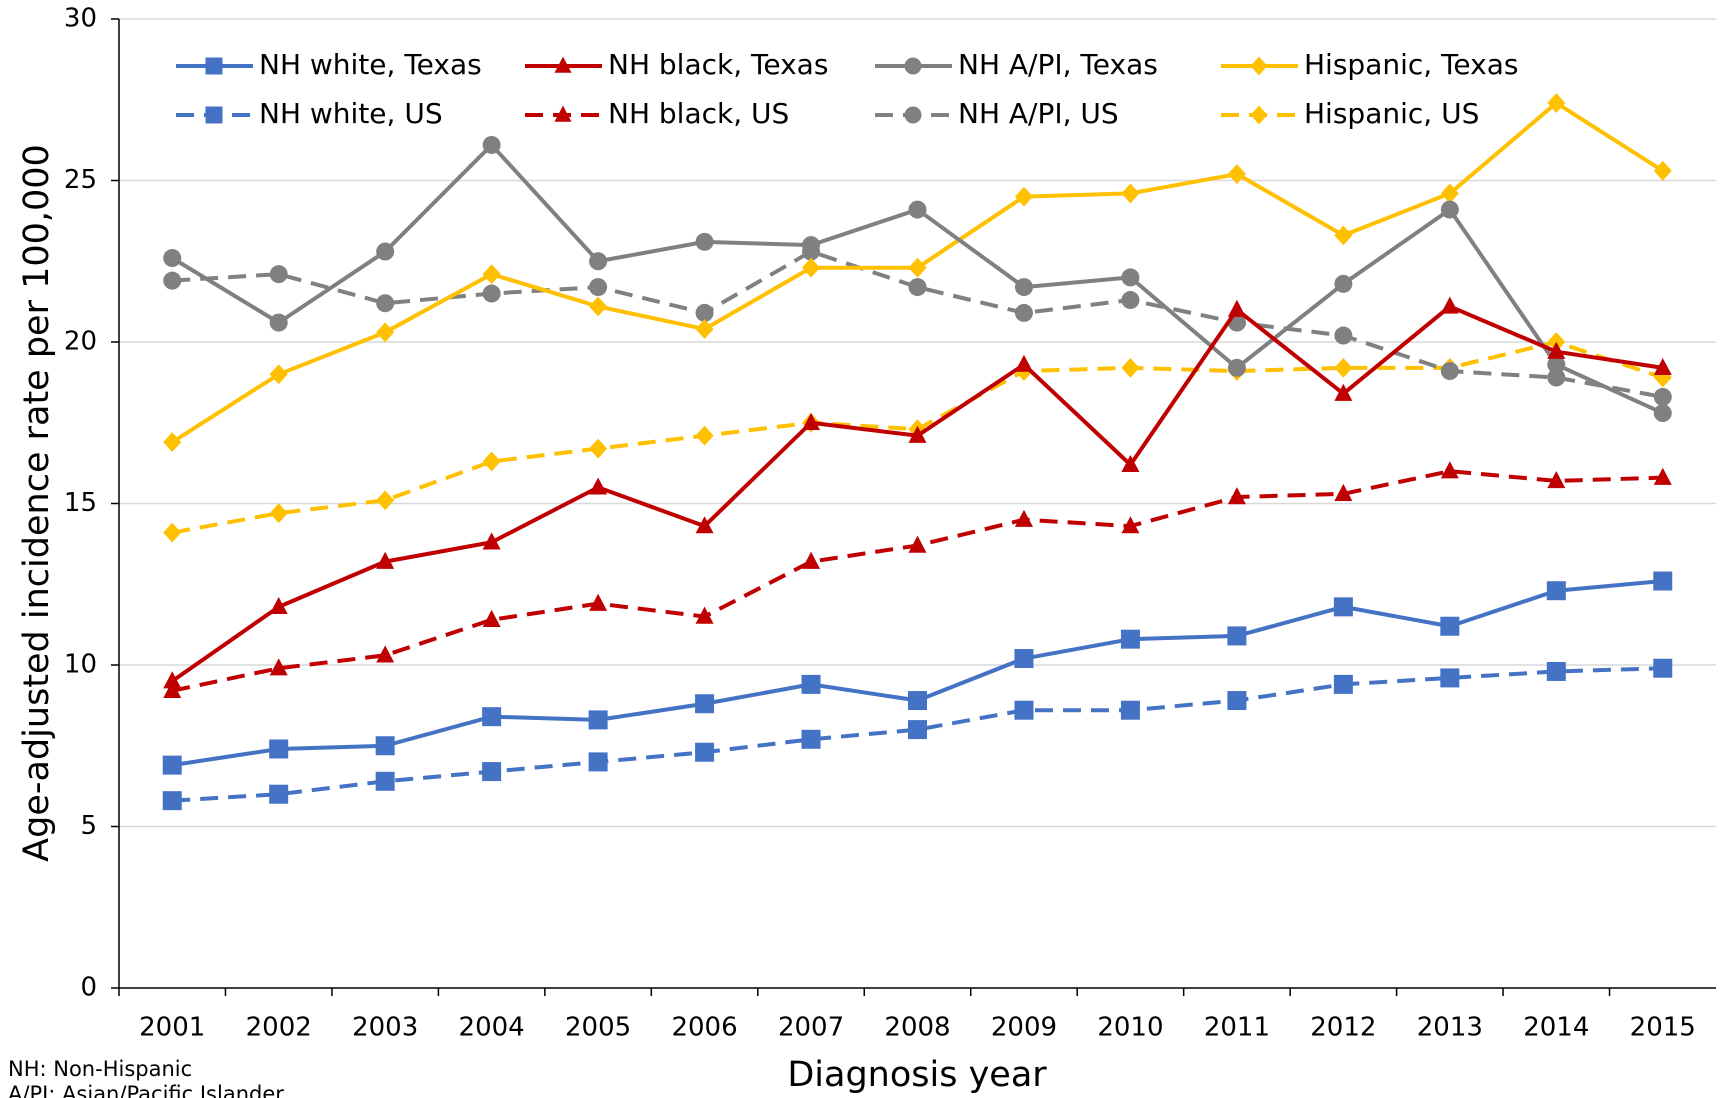  I want to click on legend-label: NH black, US, so click(698, 113).